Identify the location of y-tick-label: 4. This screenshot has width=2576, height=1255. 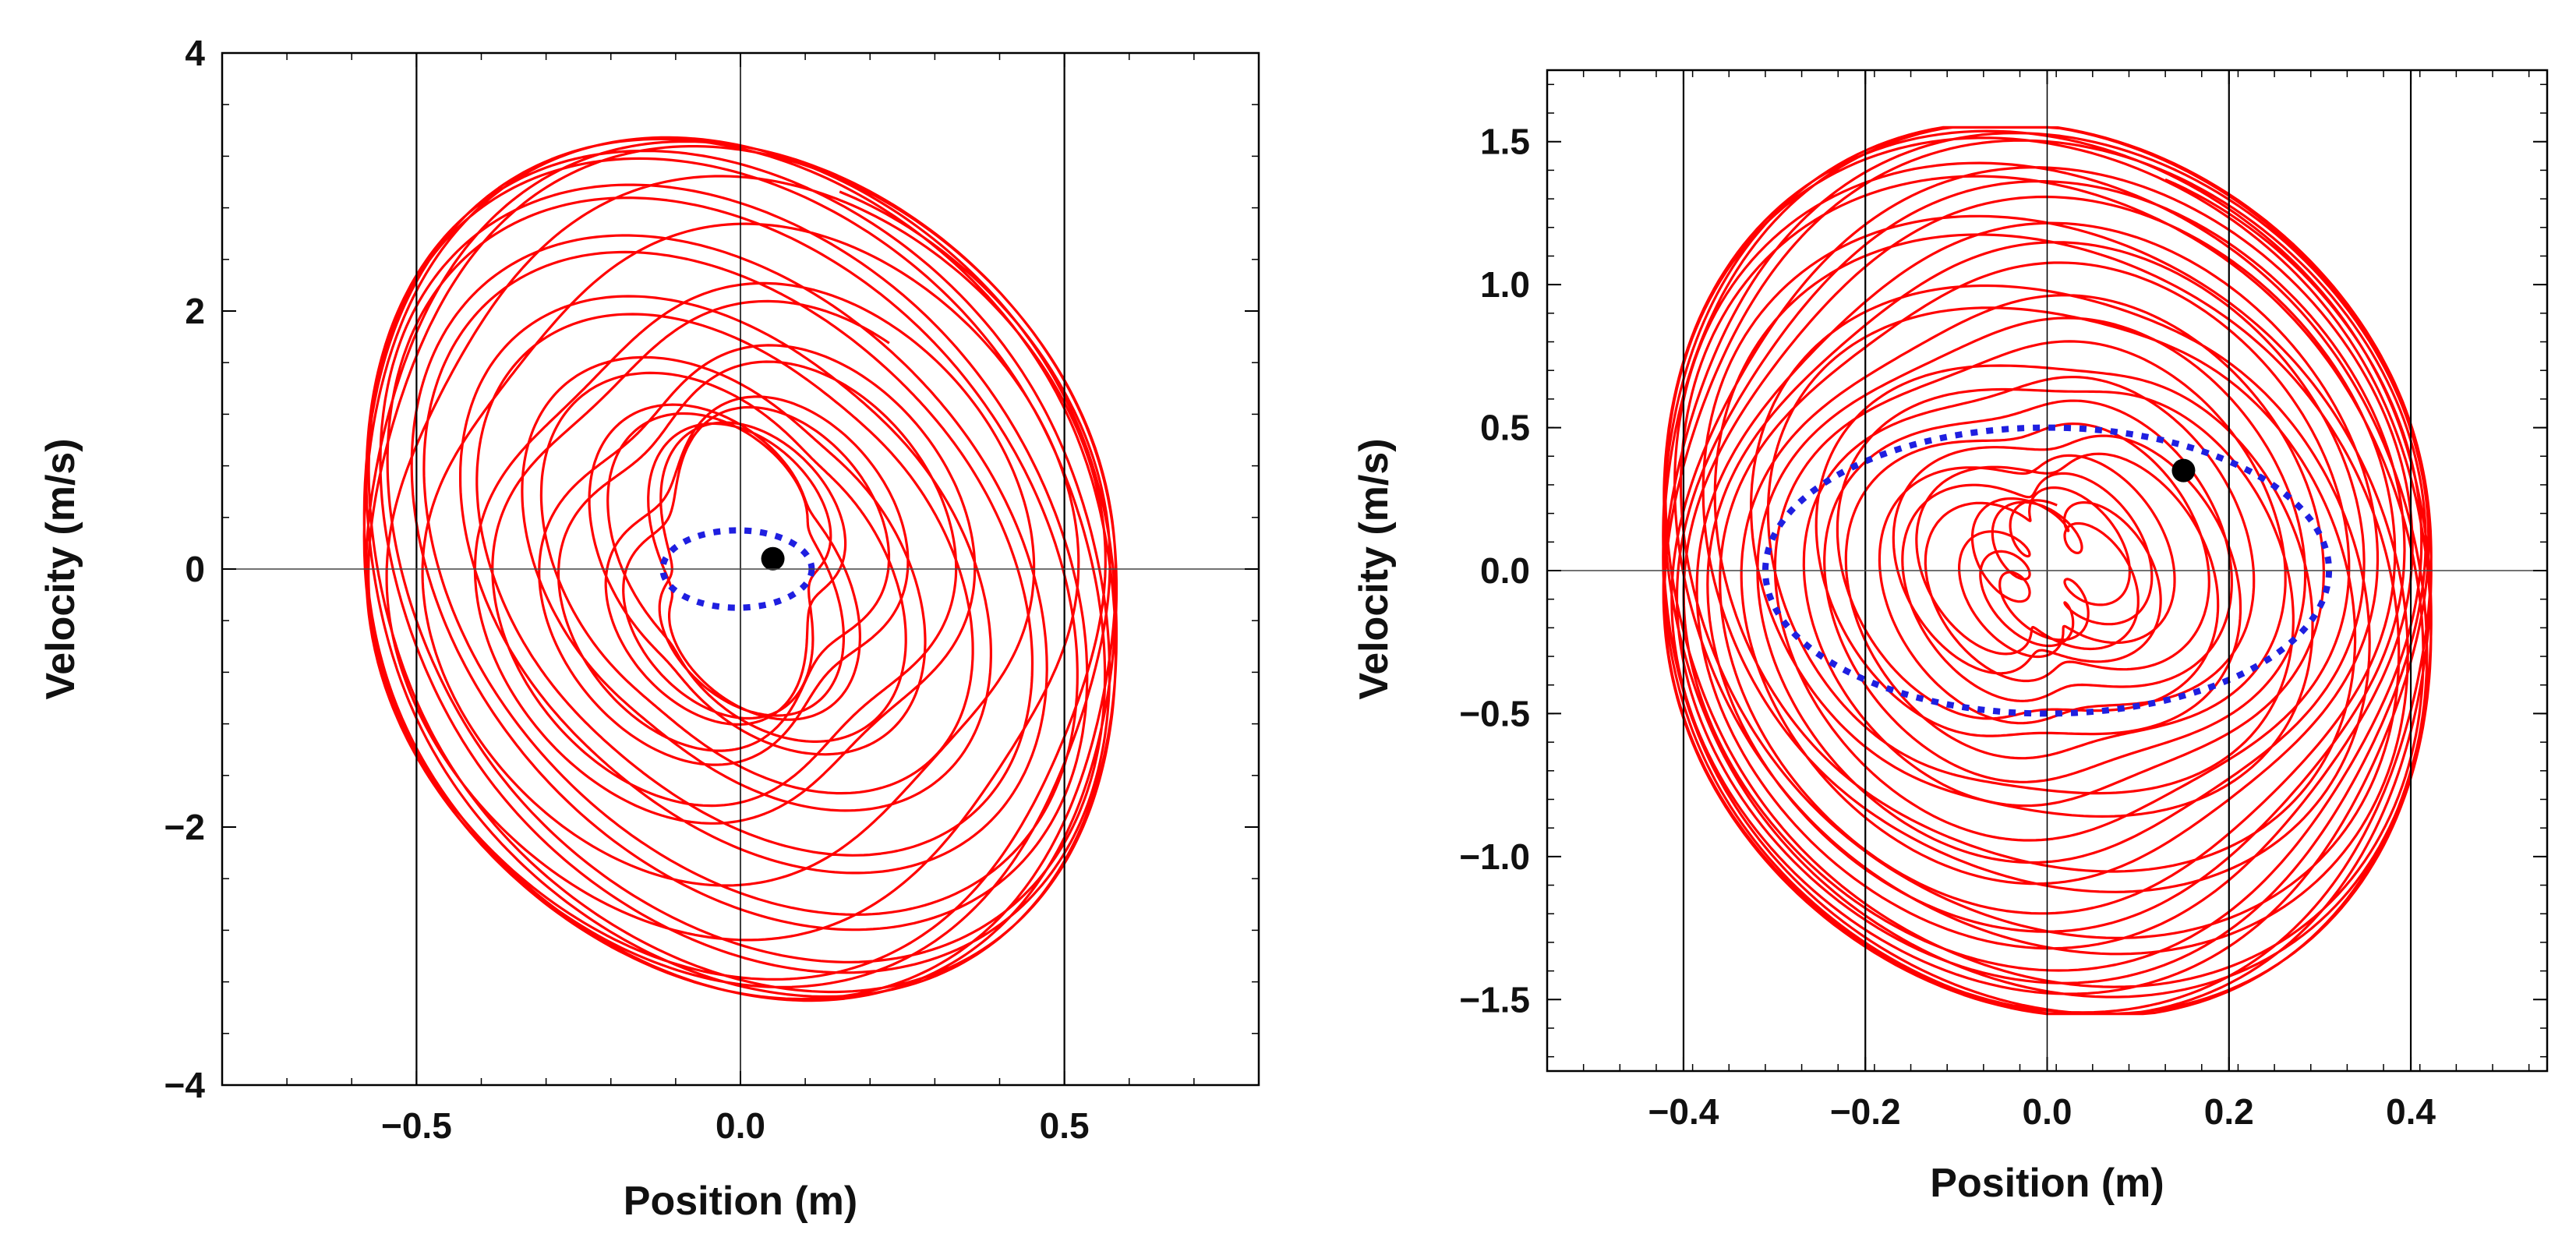
(195, 53).